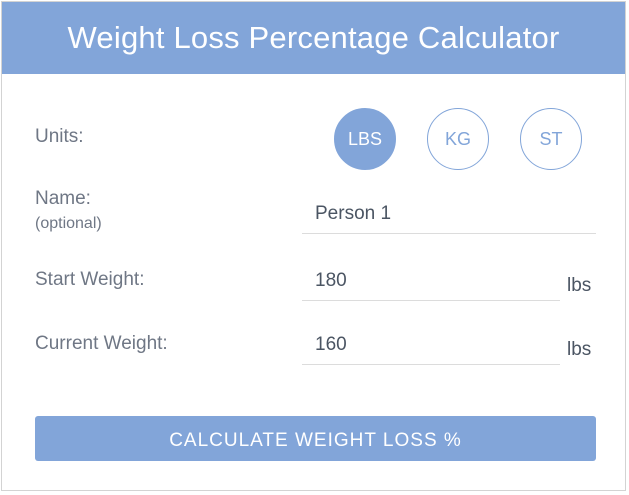 The image size is (629, 495). I want to click on name-optional-label: (optional), so click(68, 223).